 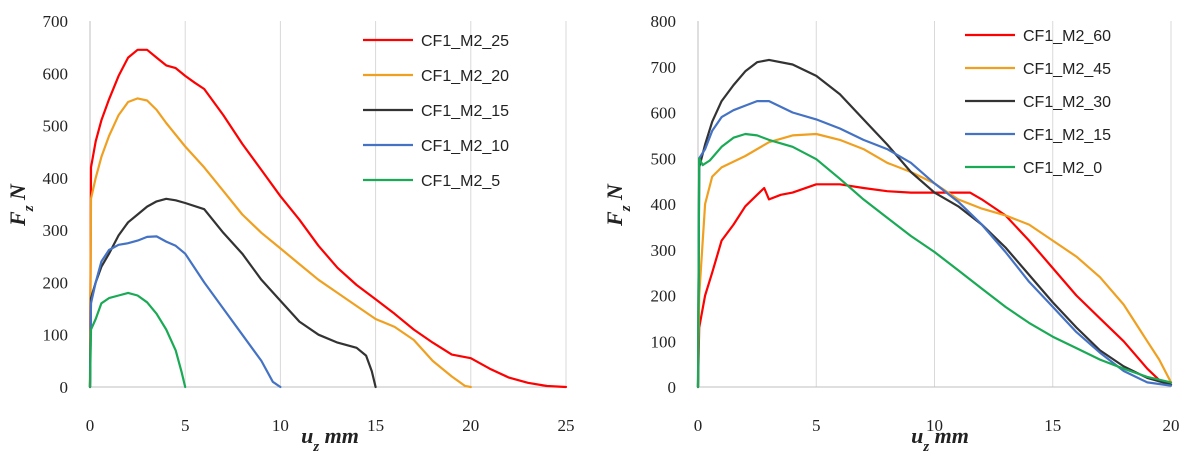 What do you see at coordinates (465, 76) in the screenshot?
I see `legend-label: CF1_M2_20` at bounding box center [465, 76].